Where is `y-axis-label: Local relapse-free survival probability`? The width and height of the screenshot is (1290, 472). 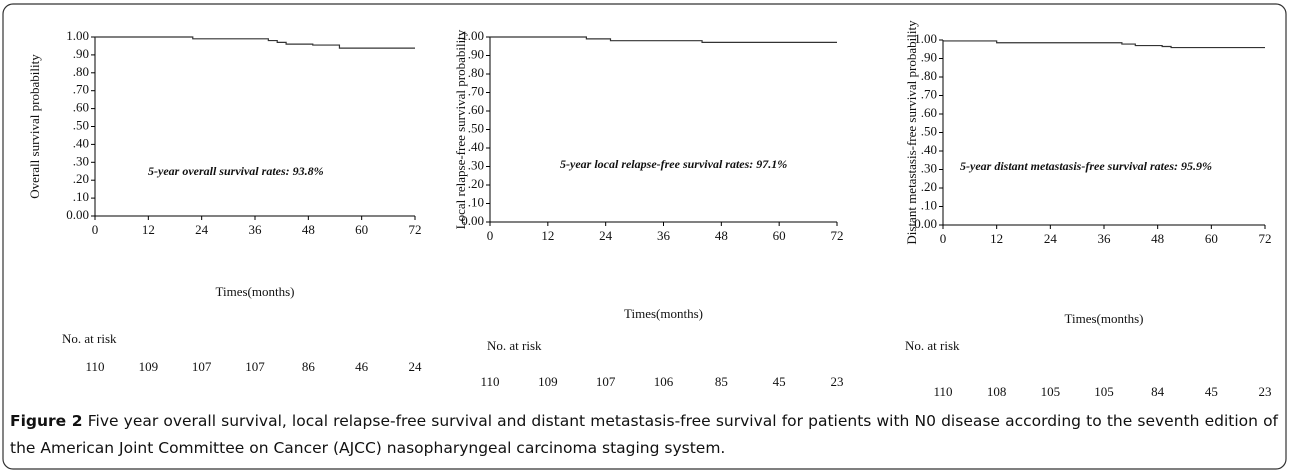
y-axis-label: Local relapse-free survival probability is located at coordinates (460, 129).